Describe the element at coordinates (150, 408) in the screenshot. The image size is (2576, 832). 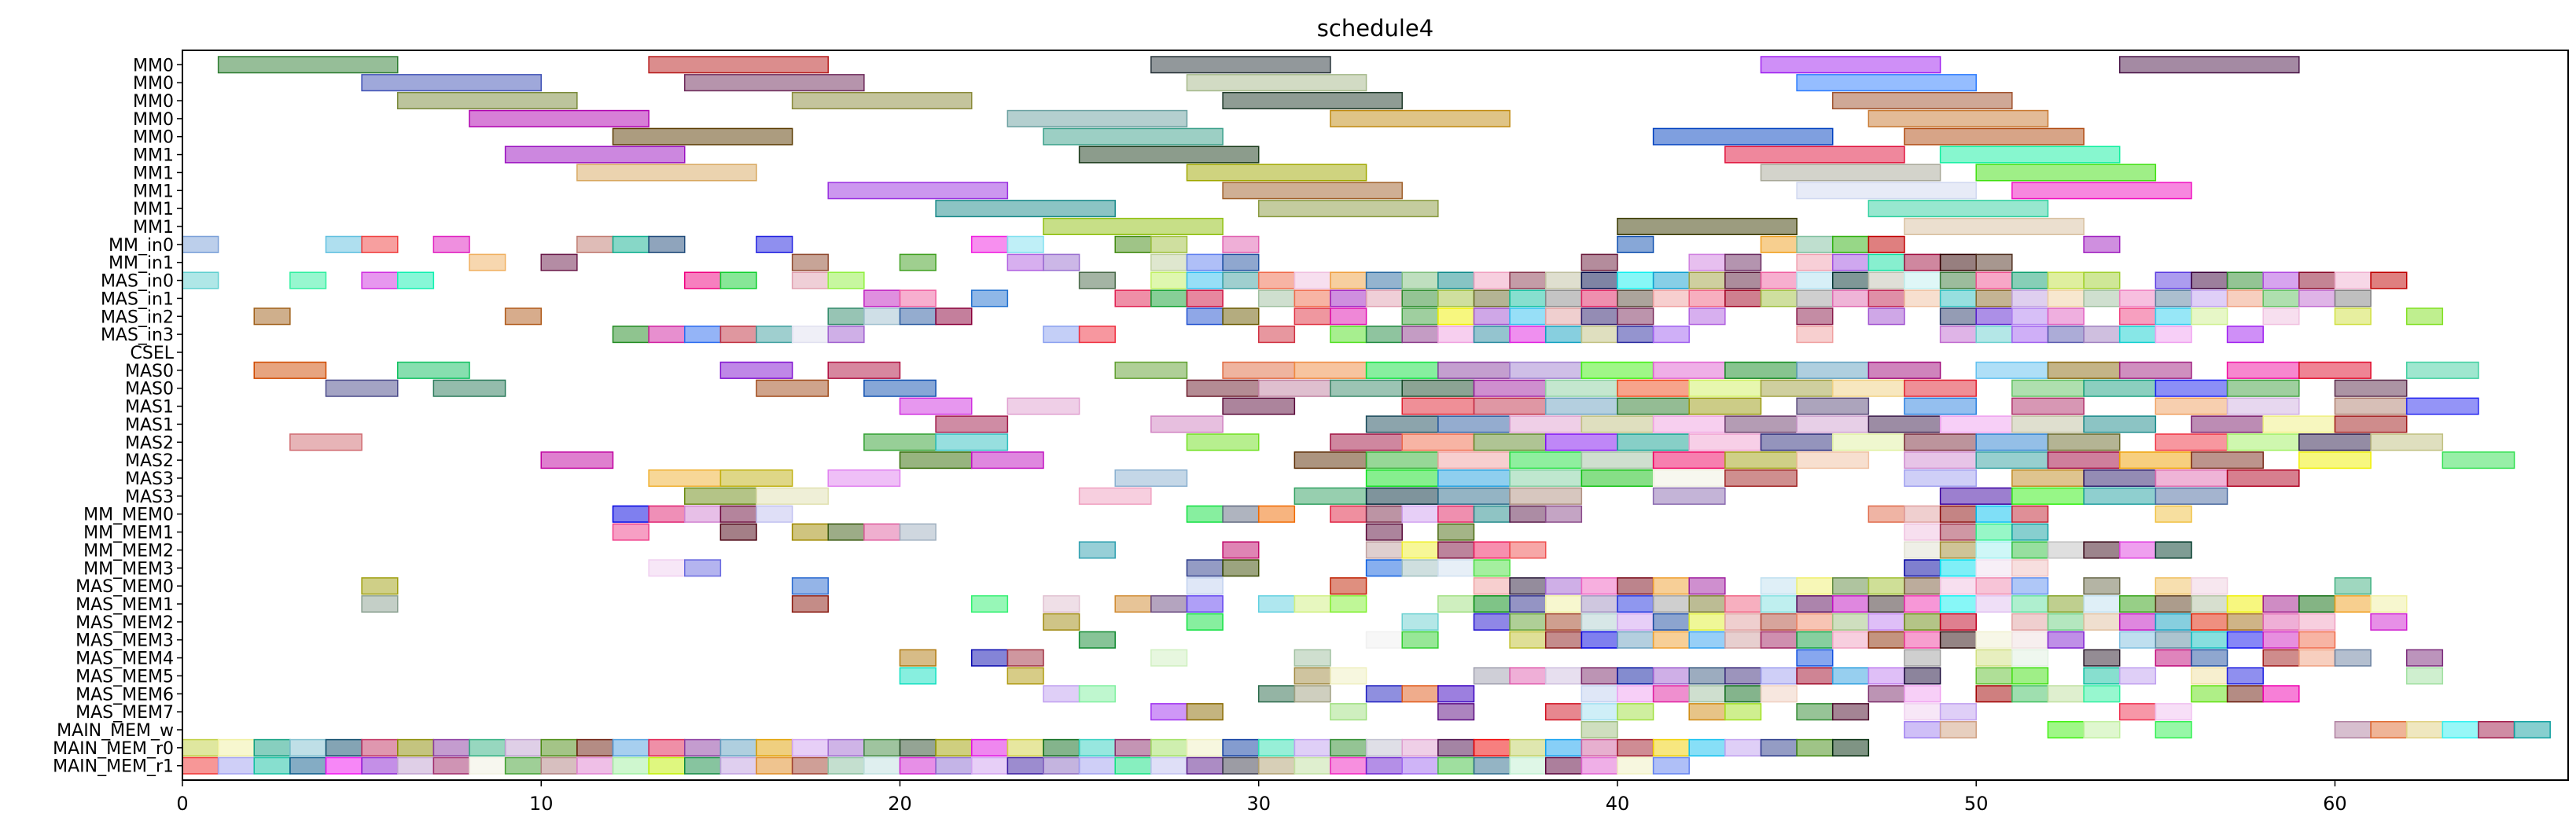
I see `y-tick-label: MAS1` at that location.